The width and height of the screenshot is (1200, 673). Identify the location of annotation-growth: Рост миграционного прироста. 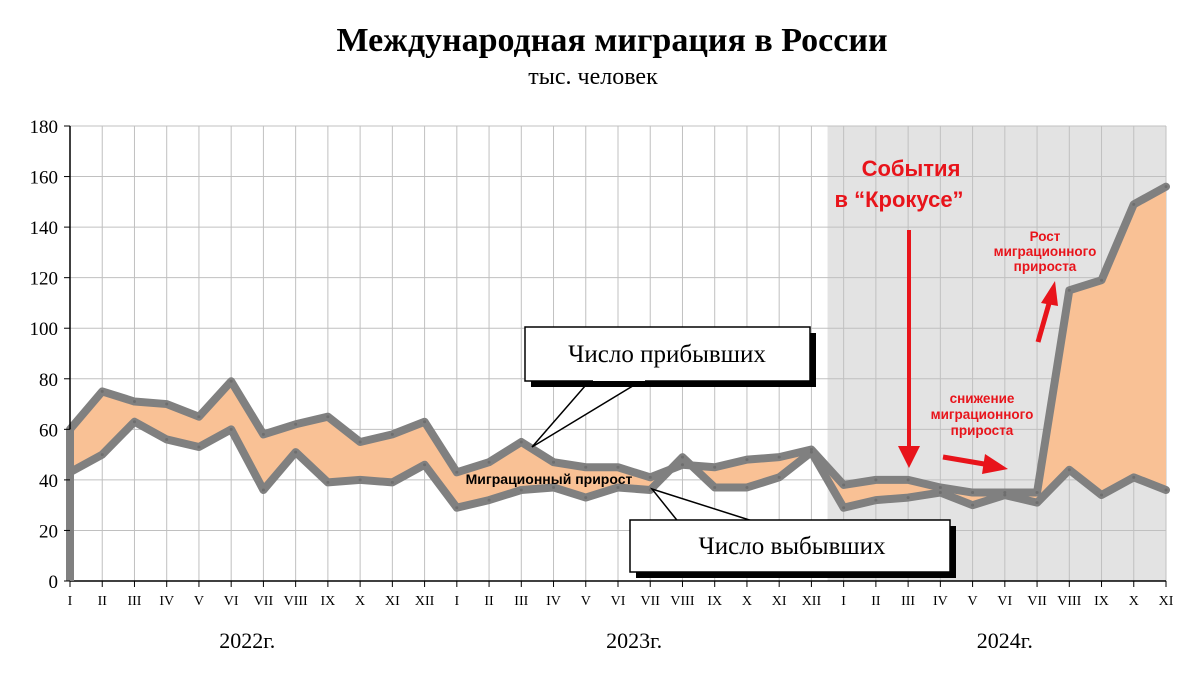
(1045, 286).